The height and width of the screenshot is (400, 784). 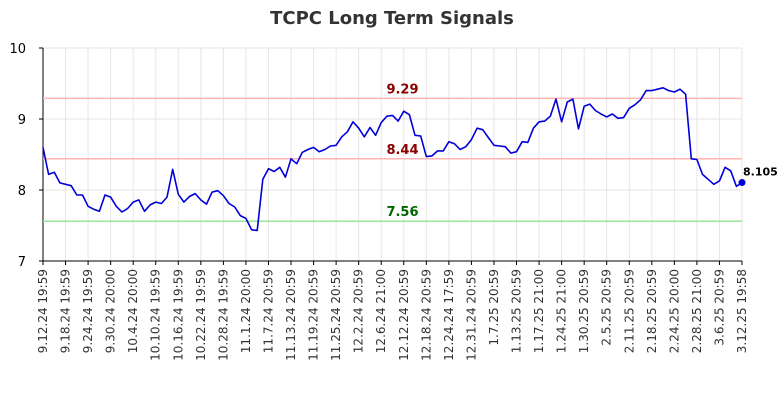 I want to click on x-tick-label: 12.31.24 20:59, so click(x=471, y=315).